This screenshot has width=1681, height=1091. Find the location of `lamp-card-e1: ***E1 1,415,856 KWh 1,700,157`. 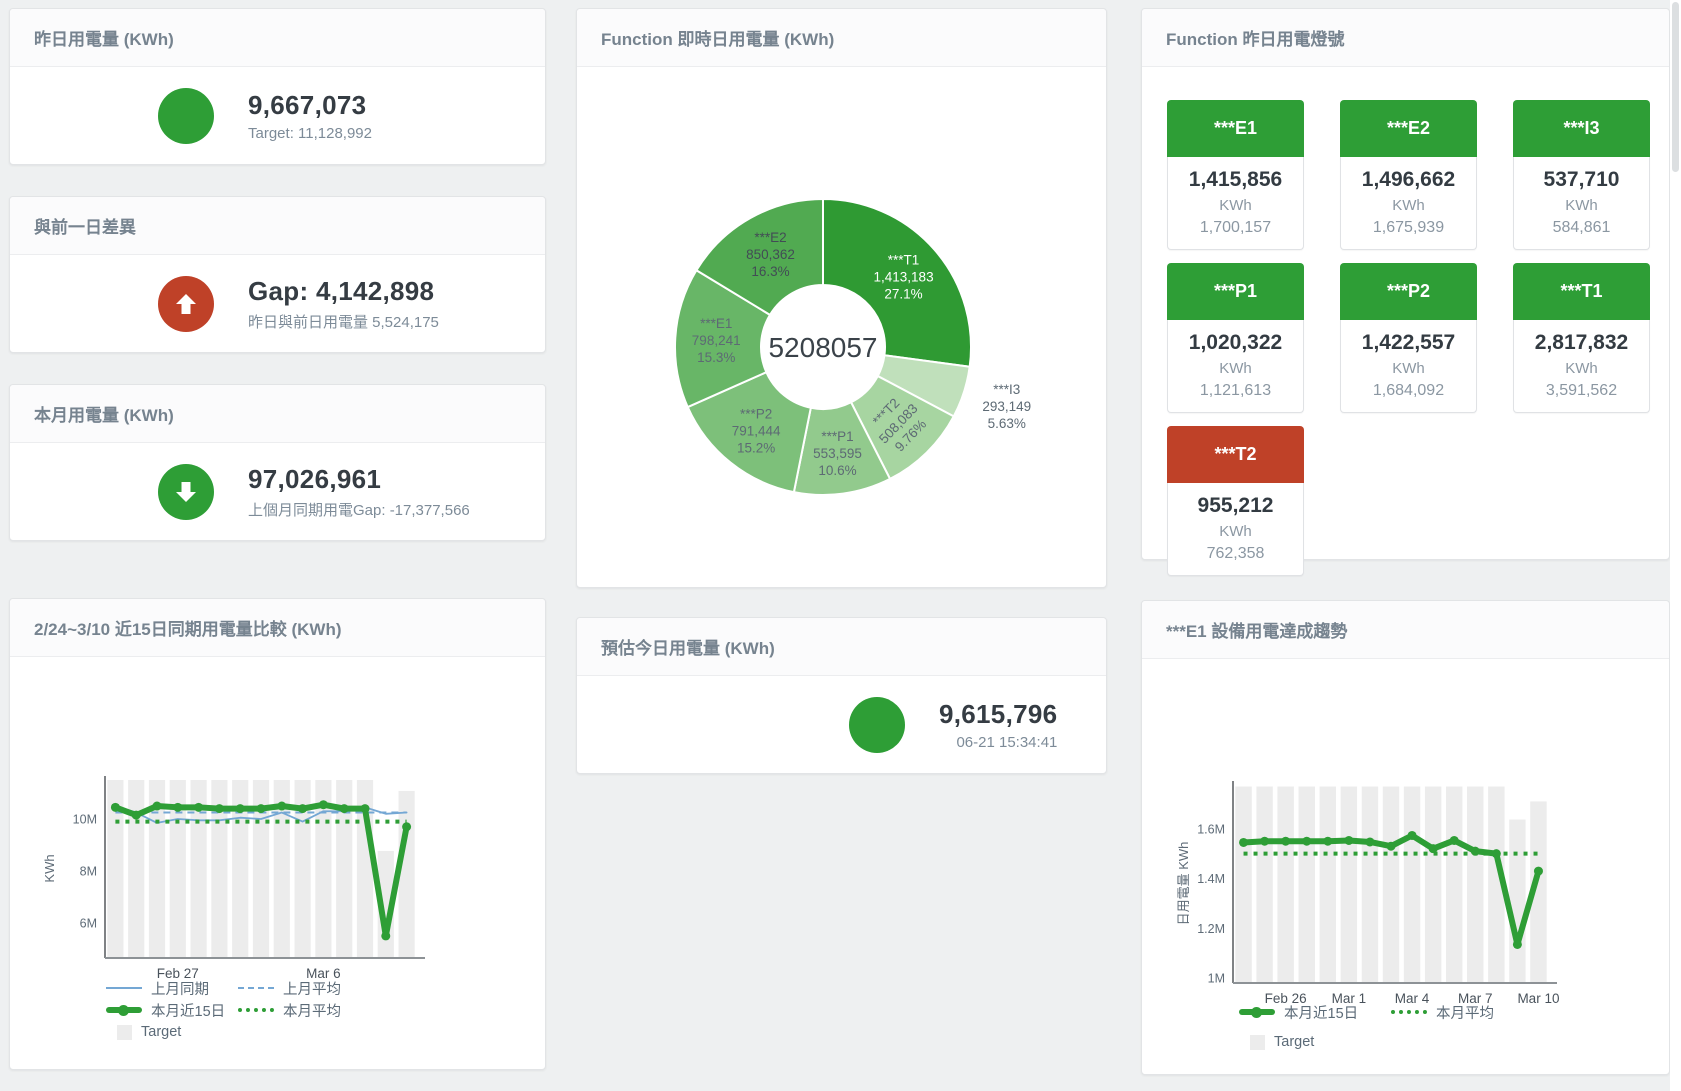

lamp-card-e1: ***E1 1,415,856 KWh 1,700,157 is located at coordinates (1235, 175).